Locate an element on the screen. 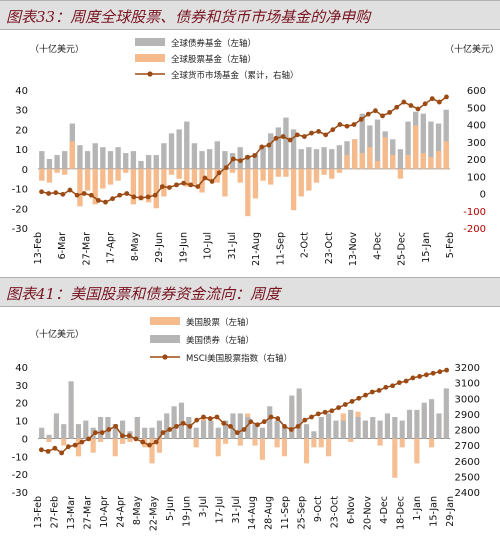 This screenshot has height=547, width=500. x-tick-label: 4-Dec is located at coordinates (377, 246).